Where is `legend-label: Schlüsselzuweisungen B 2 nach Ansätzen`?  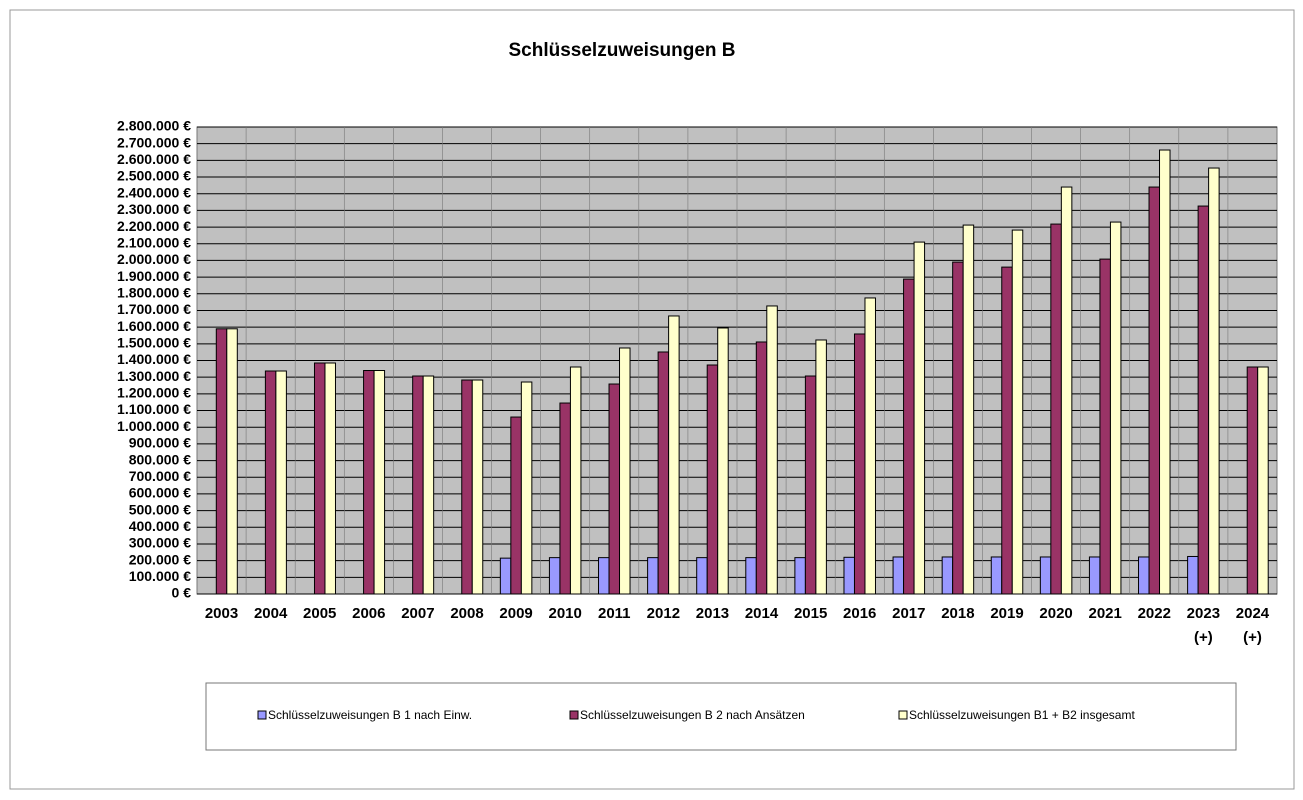 legend-label: Schlüsselzuweisungen B 2 nach Ansätzen is located at coordinates (692, 715).